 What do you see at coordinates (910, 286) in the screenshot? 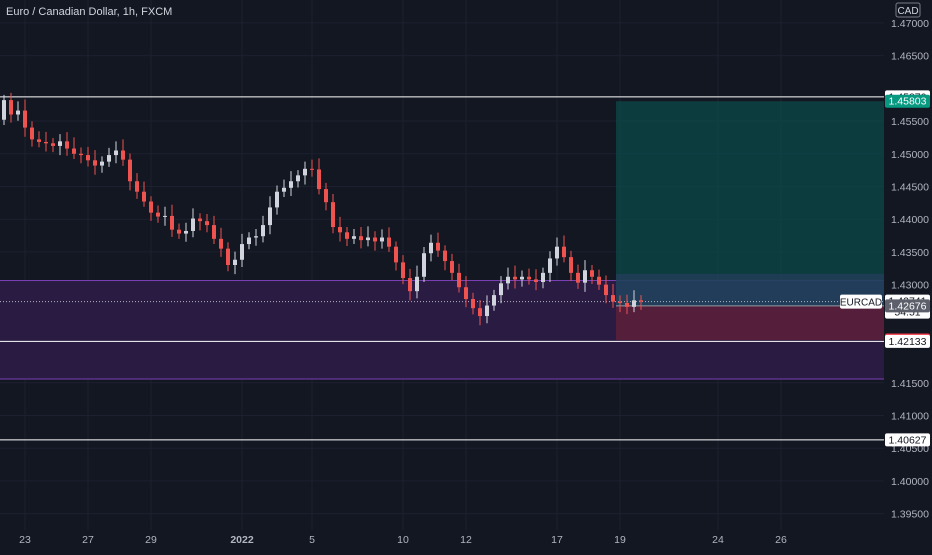
I see `y-tick-label: 1.43000` at bounding box center [910, 286].